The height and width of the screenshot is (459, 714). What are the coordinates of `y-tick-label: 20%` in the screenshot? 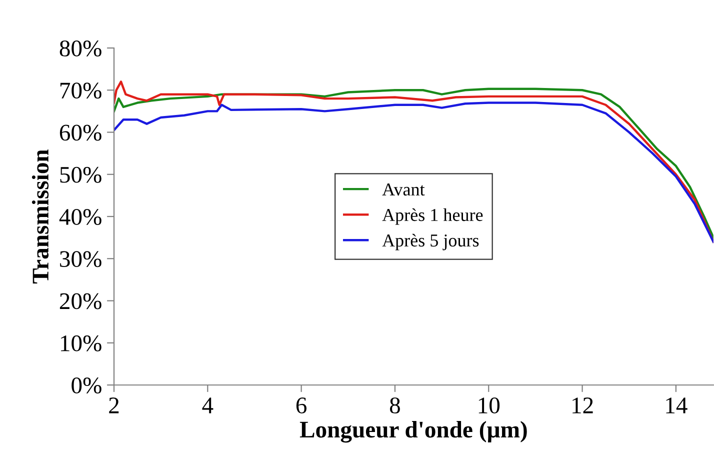 It's located at (81, 301).